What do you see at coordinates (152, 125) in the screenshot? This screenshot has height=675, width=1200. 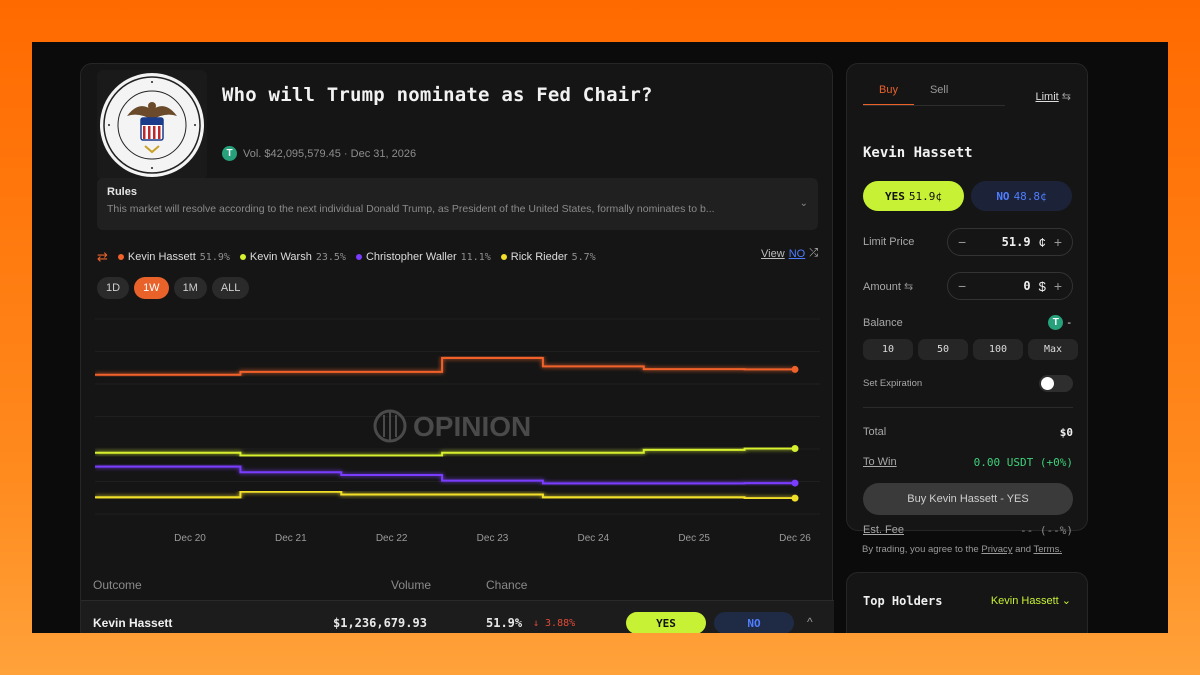 I see `fed-seal-logo` at bounding box center [152, 125].